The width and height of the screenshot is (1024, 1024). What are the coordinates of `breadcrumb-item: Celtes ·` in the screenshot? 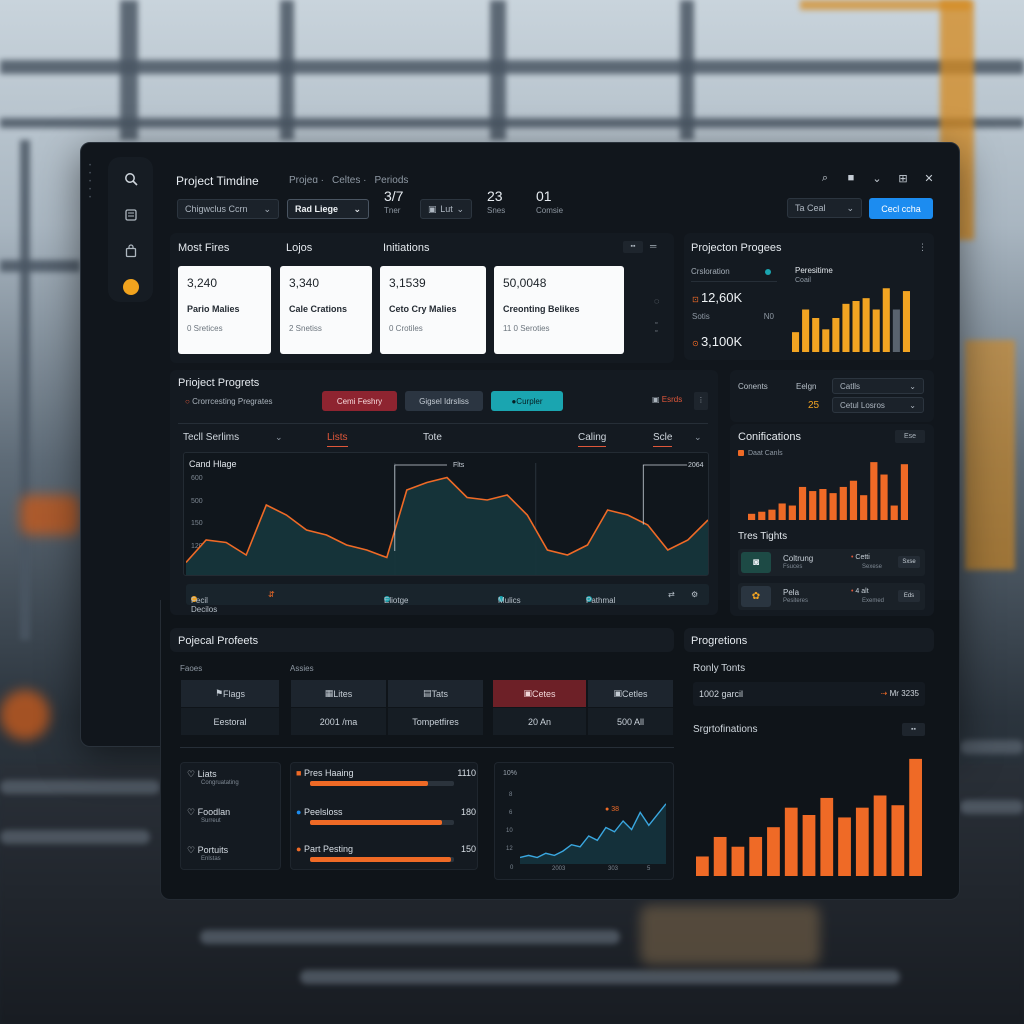 It's located at (349, 180).